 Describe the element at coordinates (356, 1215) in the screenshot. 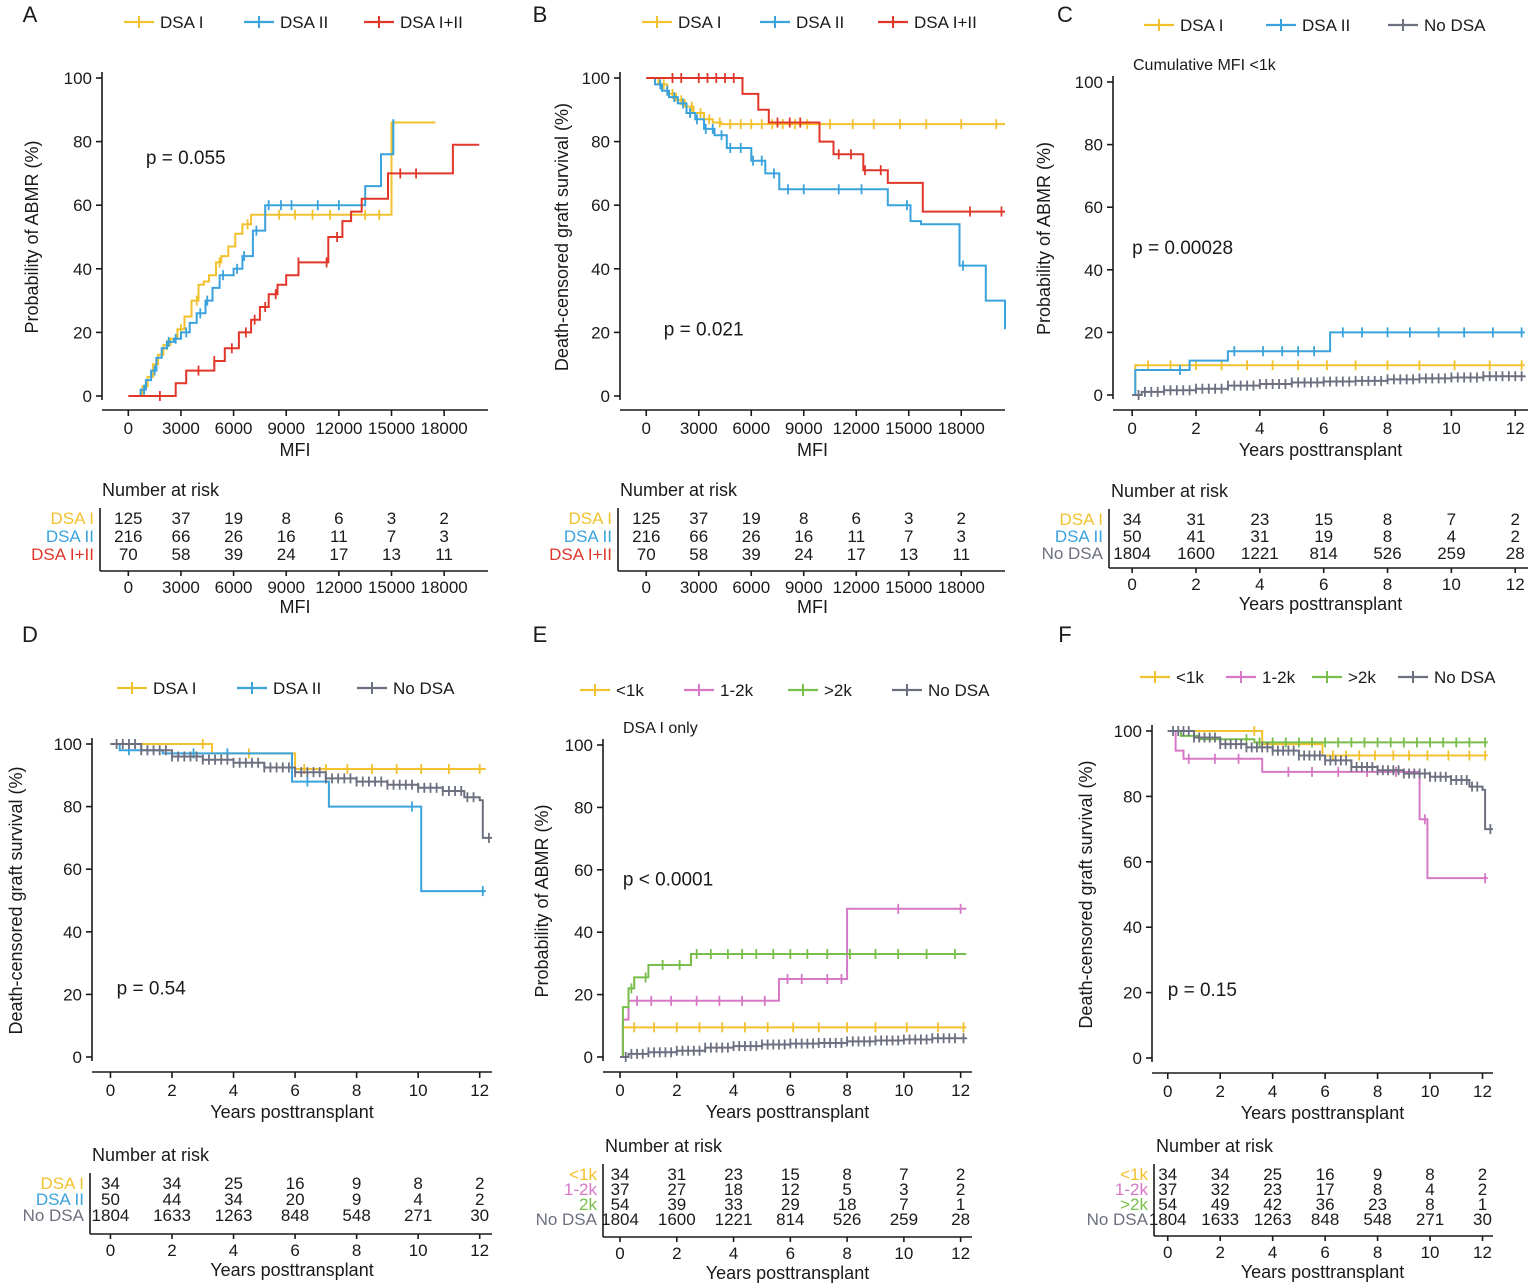

I see `risk-count: 548` at that location.